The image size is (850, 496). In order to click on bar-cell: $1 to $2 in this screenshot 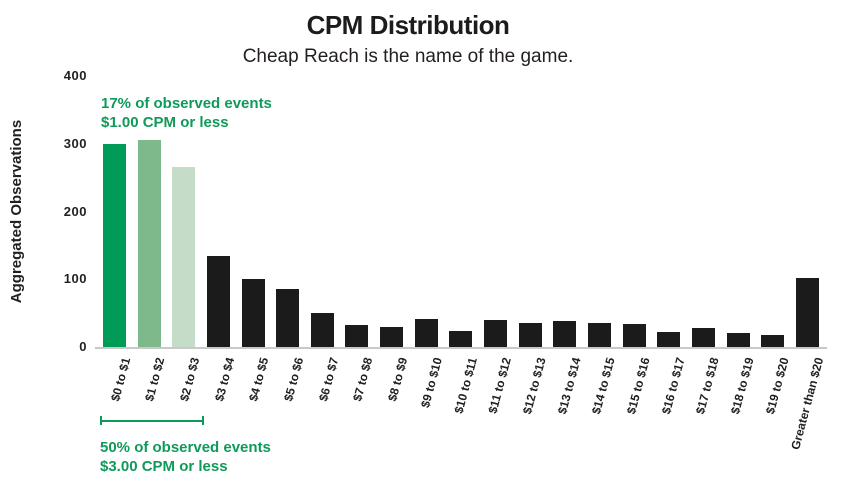, I will do `click(152, 239)`.